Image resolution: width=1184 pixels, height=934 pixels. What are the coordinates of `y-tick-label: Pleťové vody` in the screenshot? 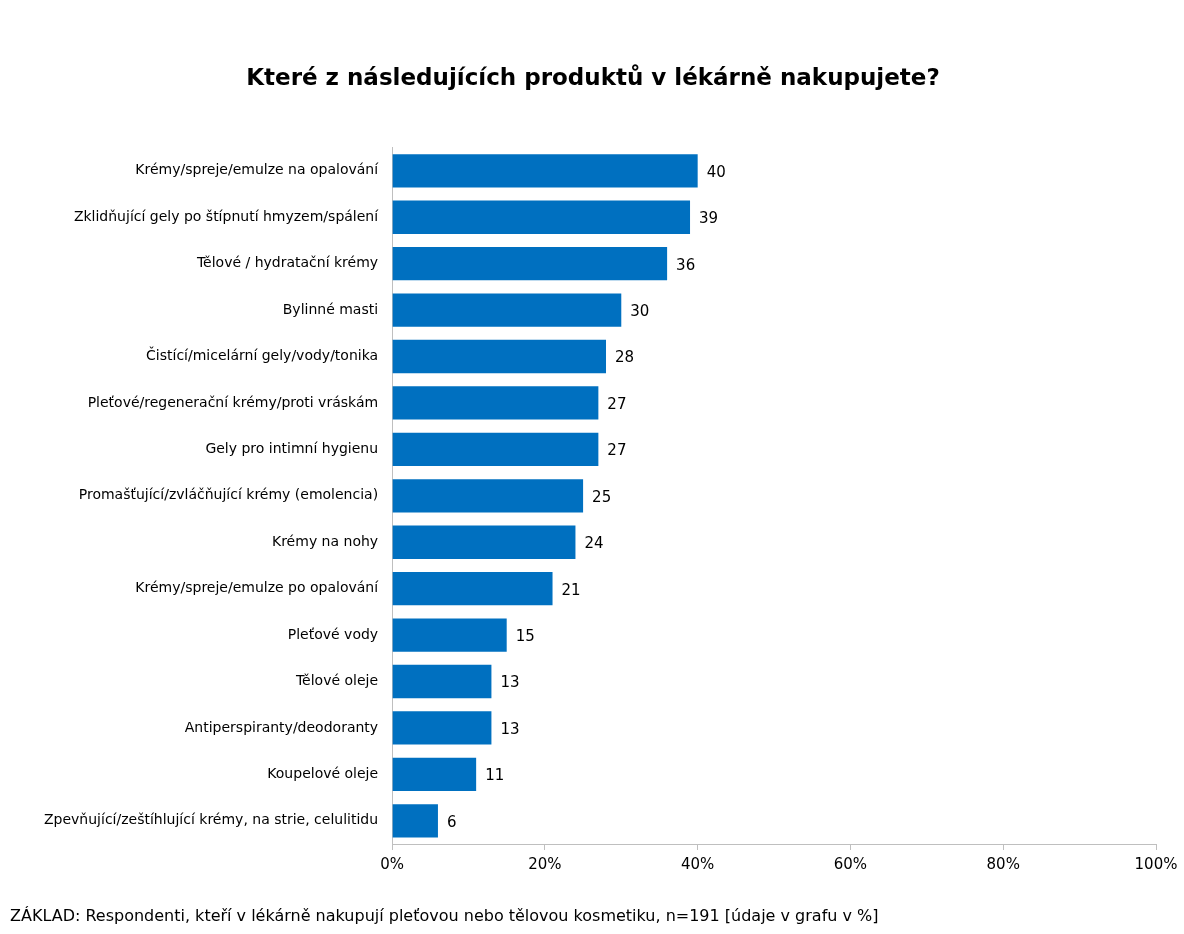 It's located at (333, 633).